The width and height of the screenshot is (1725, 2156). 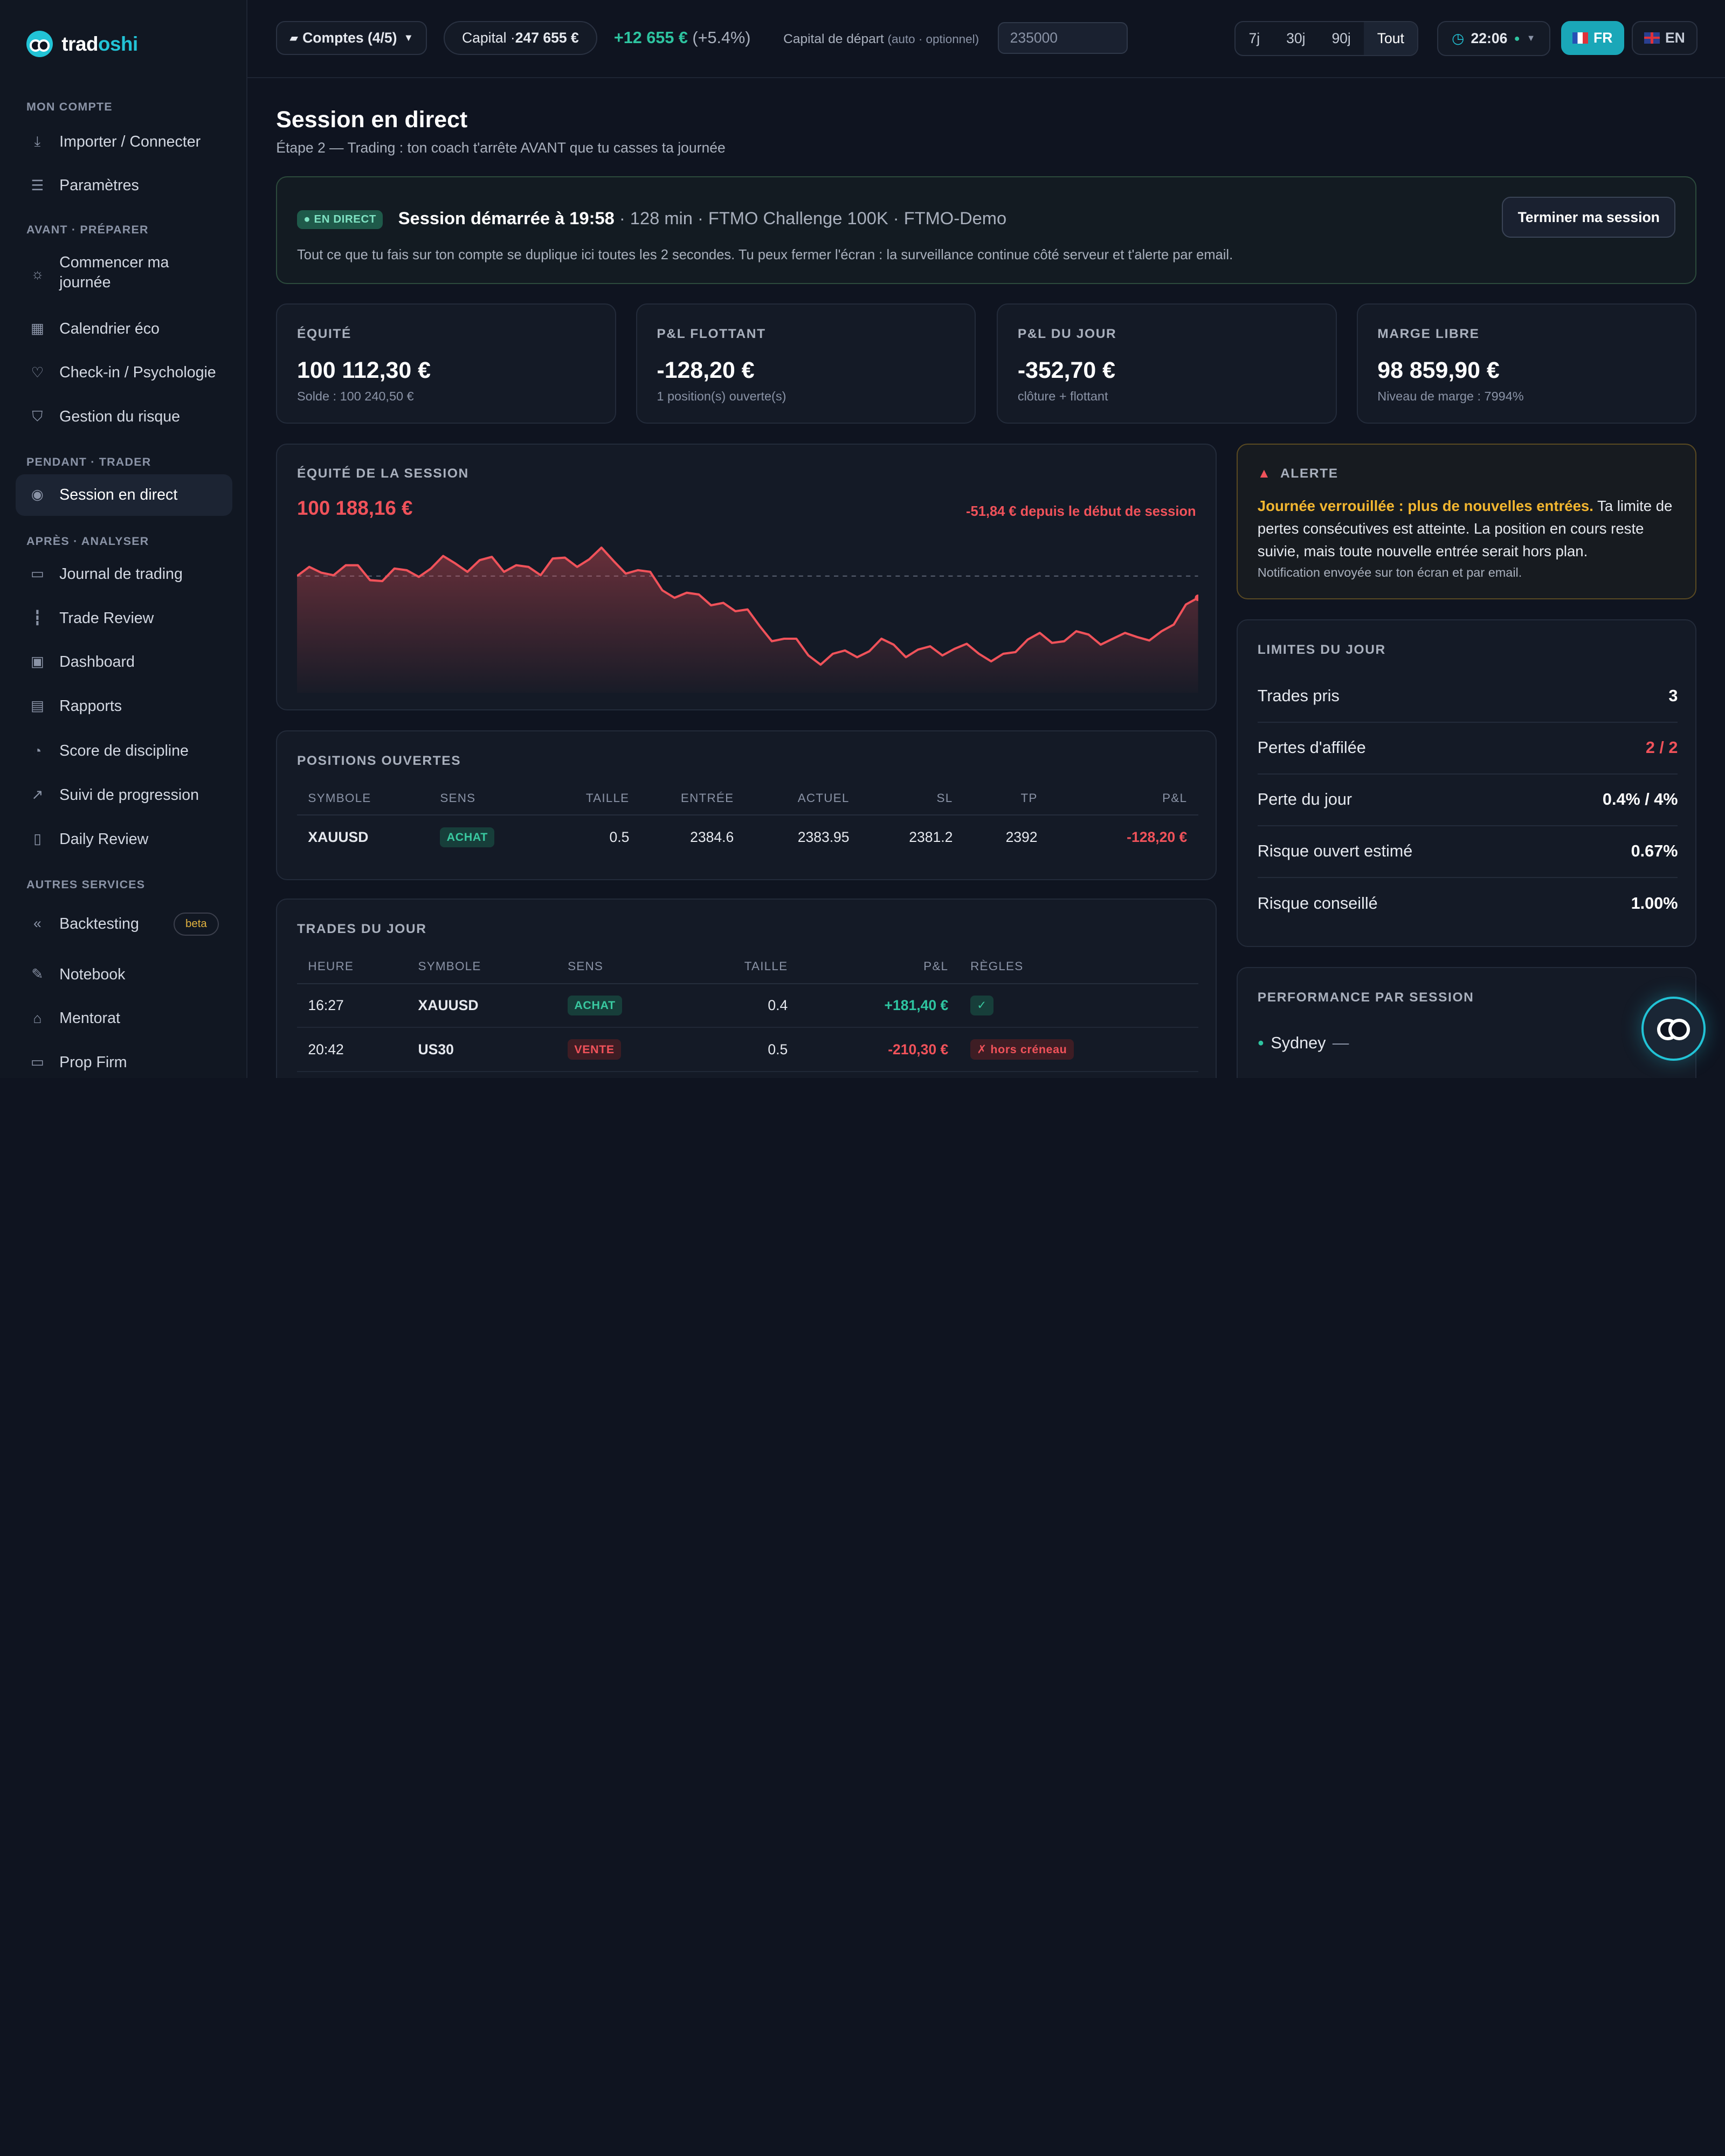 I want to click on logo: tradoshi, so click(x=82, y=44).